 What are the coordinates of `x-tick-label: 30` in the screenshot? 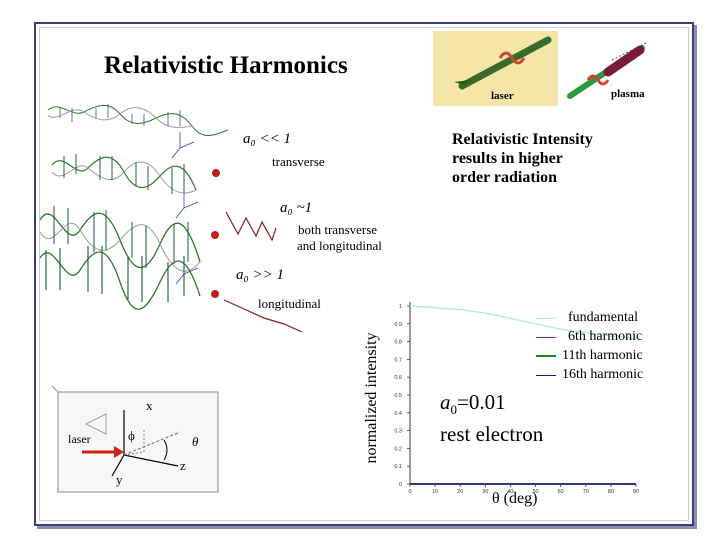 It's located at (485, 492).